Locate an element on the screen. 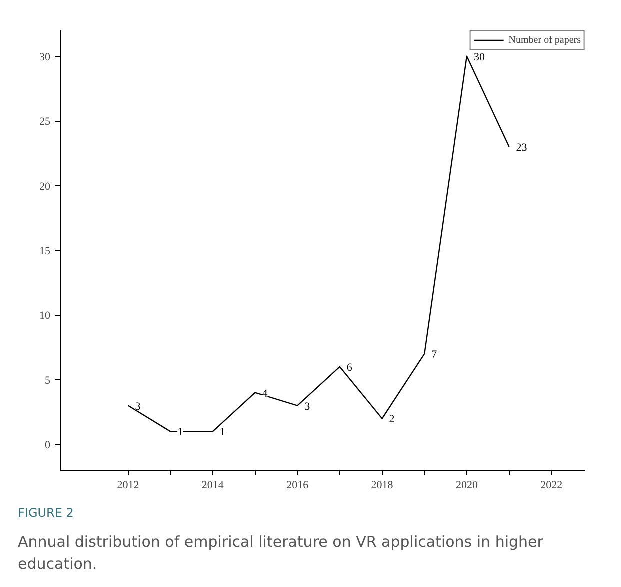 The height and width of the screenshot is (587, 621). text: Annual distribution of empirical literature on VR applications in higher education. is located at coordinates (281, 553).